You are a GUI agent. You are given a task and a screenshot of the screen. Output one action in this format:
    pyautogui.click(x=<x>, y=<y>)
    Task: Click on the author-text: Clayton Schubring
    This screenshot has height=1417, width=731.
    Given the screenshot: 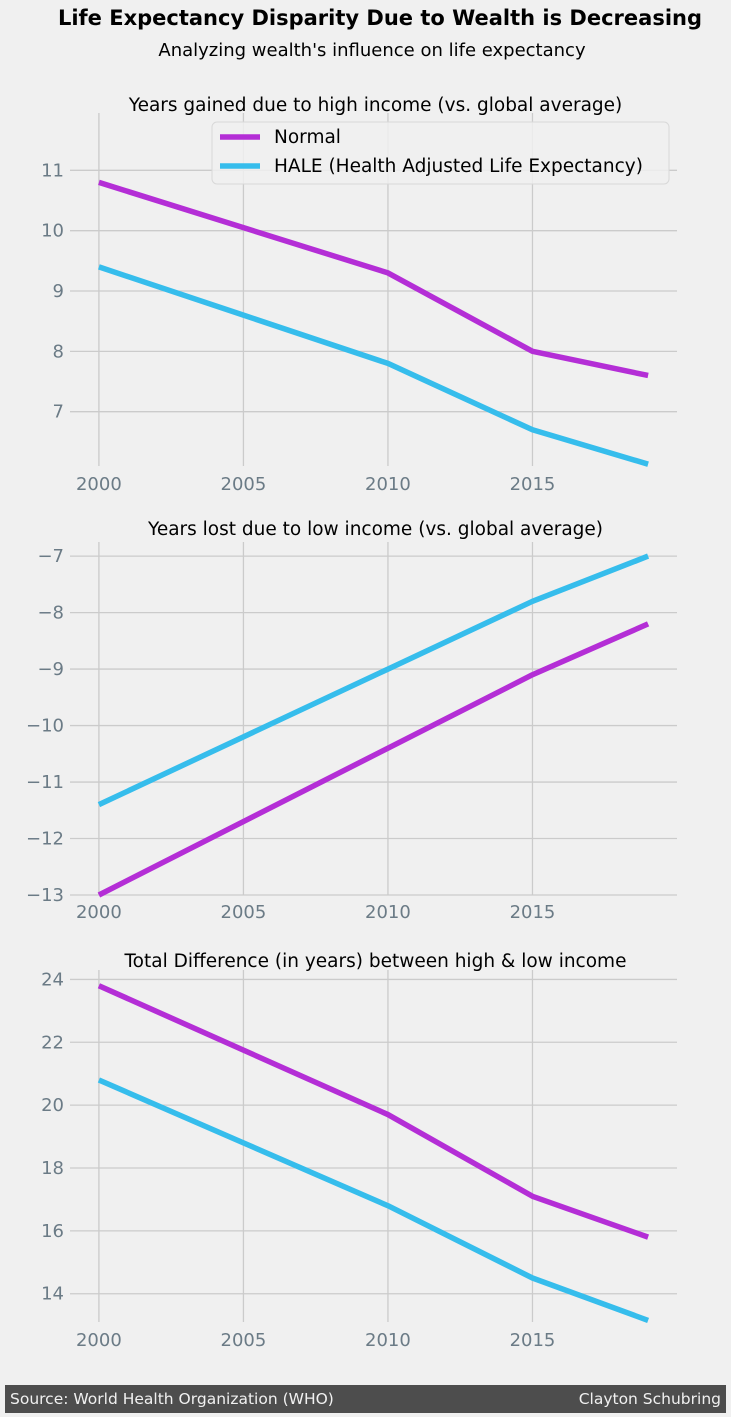 What is the action you would take?
    pyautogui.click(x=649, y=1399)
    